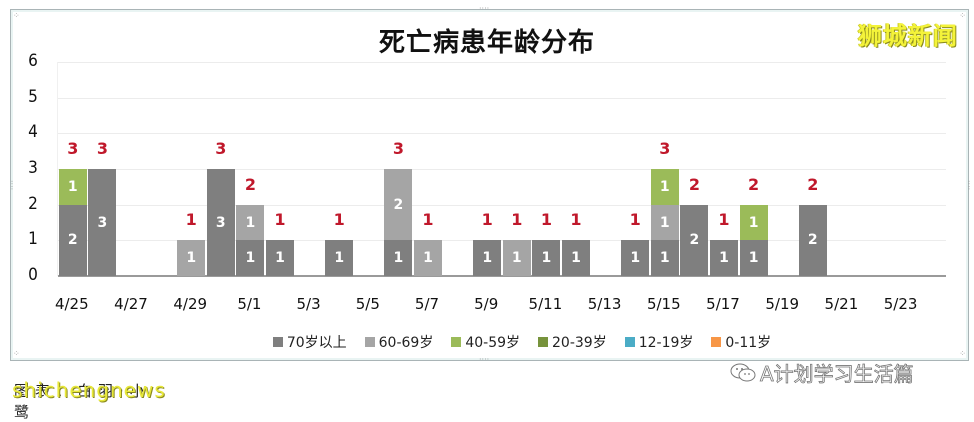  I want to click on bar-5/2: 1, so click(280, 258).